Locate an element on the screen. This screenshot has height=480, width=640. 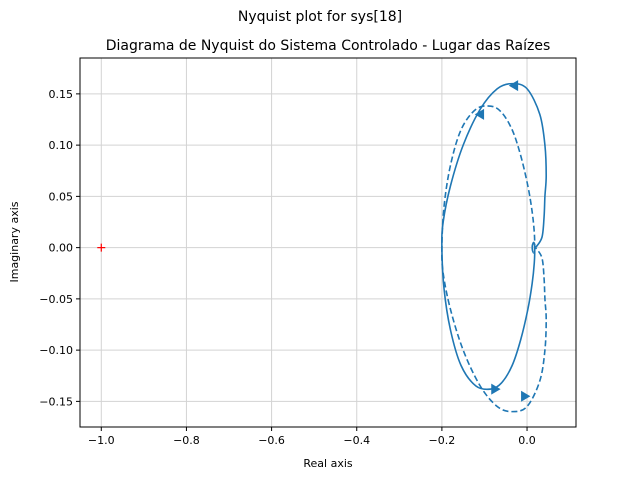
x-tick-label: 0.0 is located at coordinates (527, 440).